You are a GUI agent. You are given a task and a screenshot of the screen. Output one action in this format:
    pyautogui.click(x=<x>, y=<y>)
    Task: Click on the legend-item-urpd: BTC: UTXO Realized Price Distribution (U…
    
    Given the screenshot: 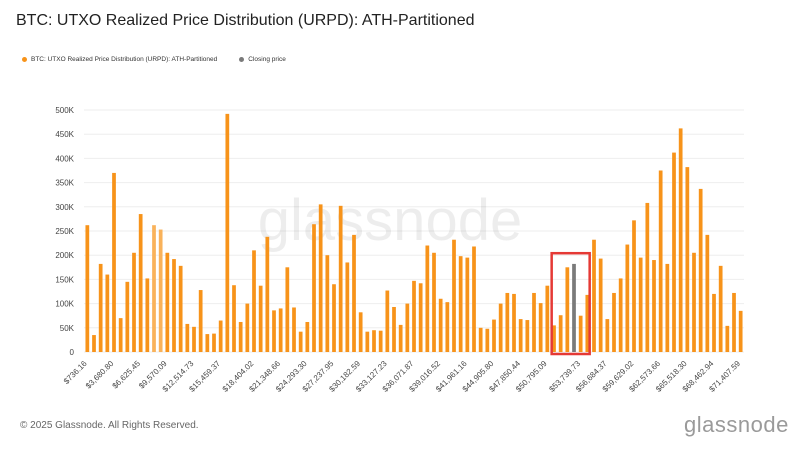 What is the action you would take?
    pyautogui.click(x=119, y=59)
    